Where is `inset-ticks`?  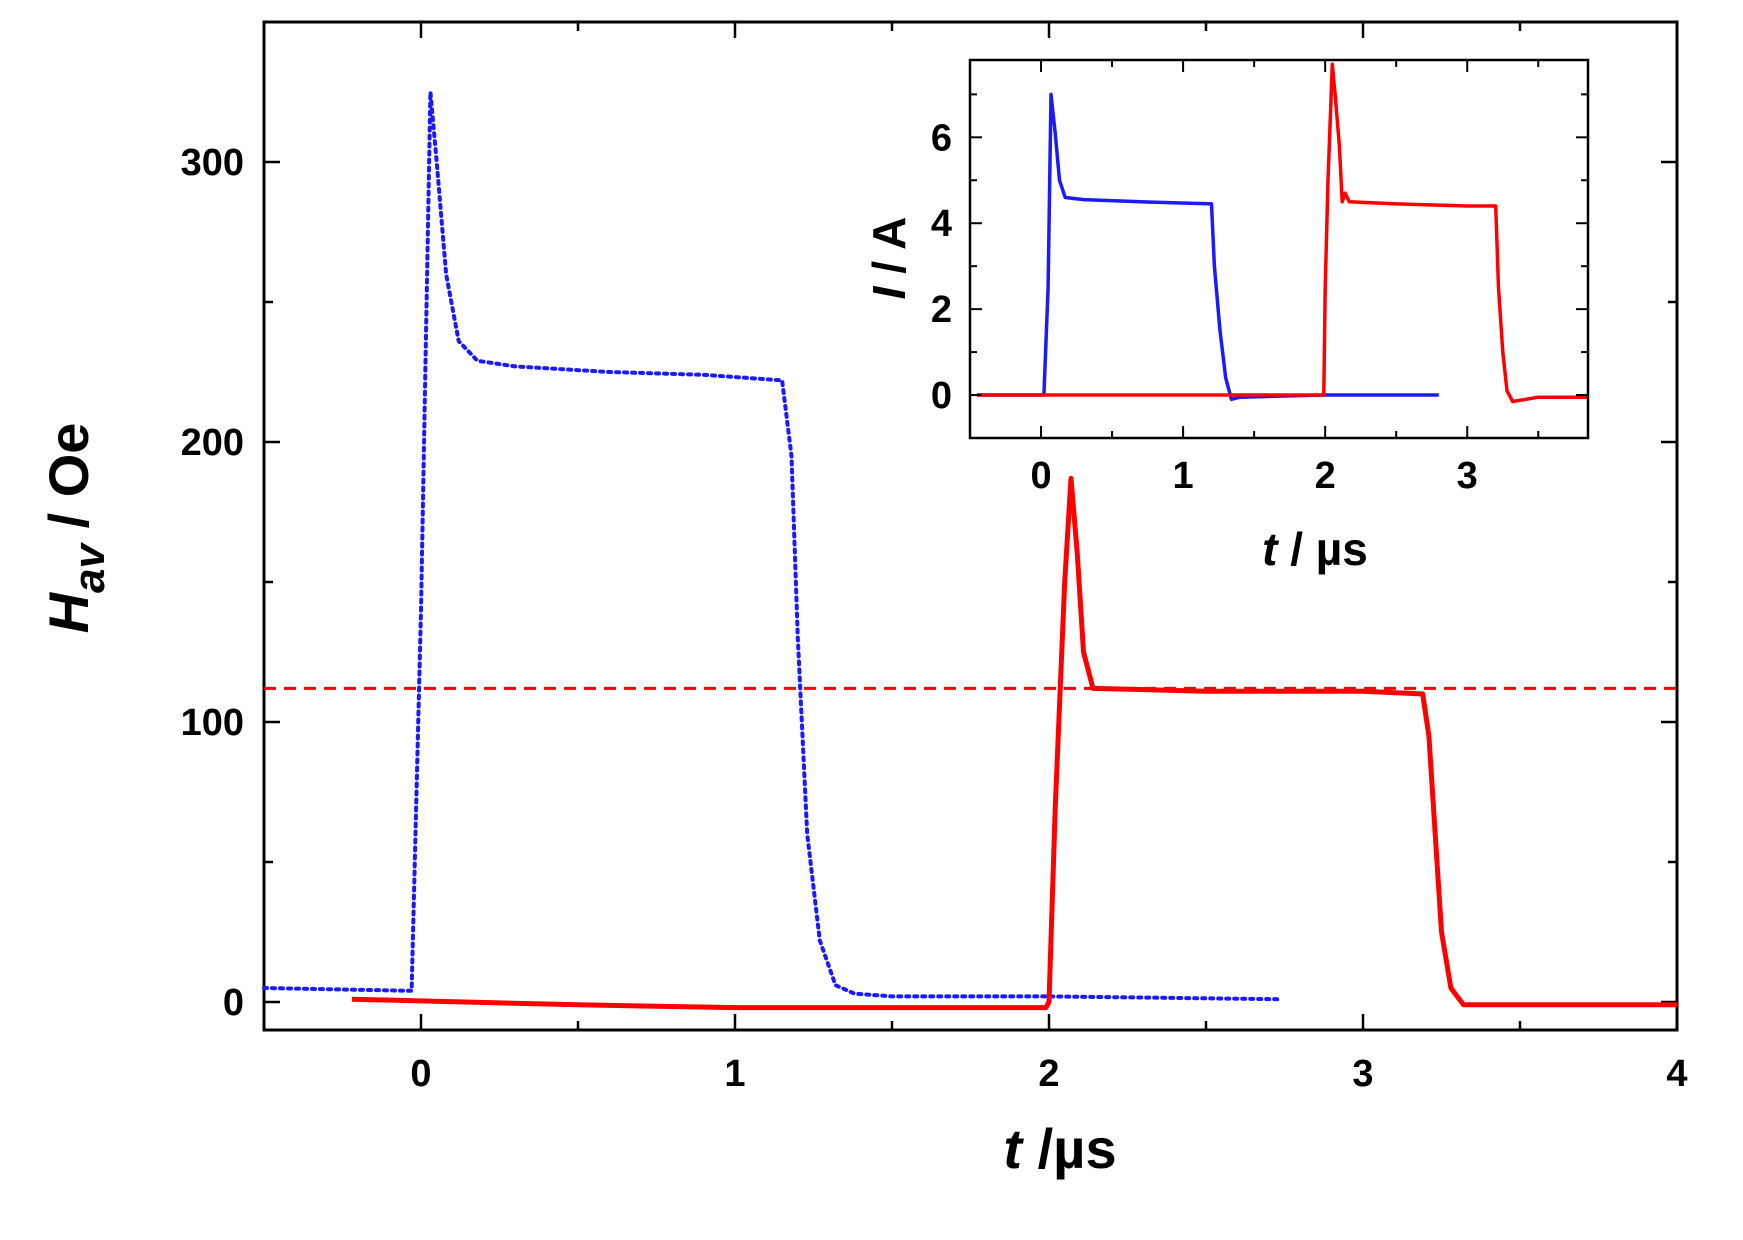 inset-ticks is located at coordinates (1278, 249).